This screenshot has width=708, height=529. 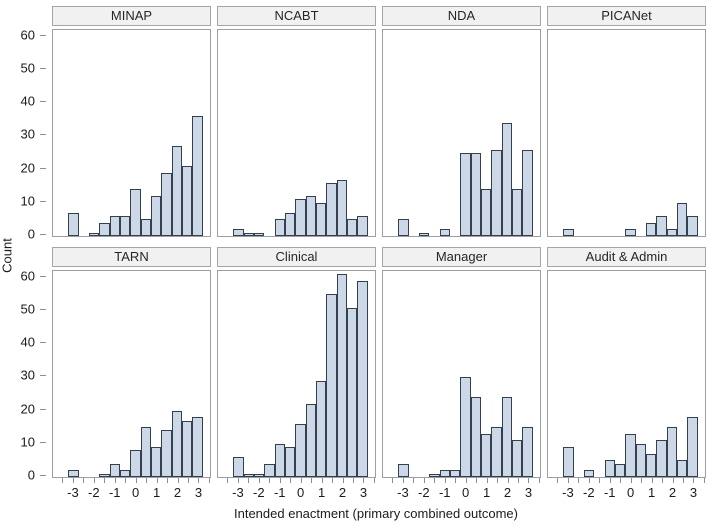 I want to click on y-tick-label: 0, so click(x=31, y=475).